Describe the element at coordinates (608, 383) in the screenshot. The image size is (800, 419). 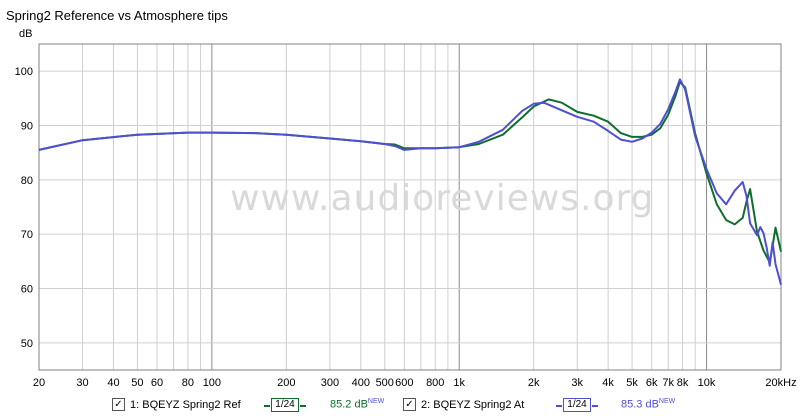
I see `x-tick-label: 4k` at that location.